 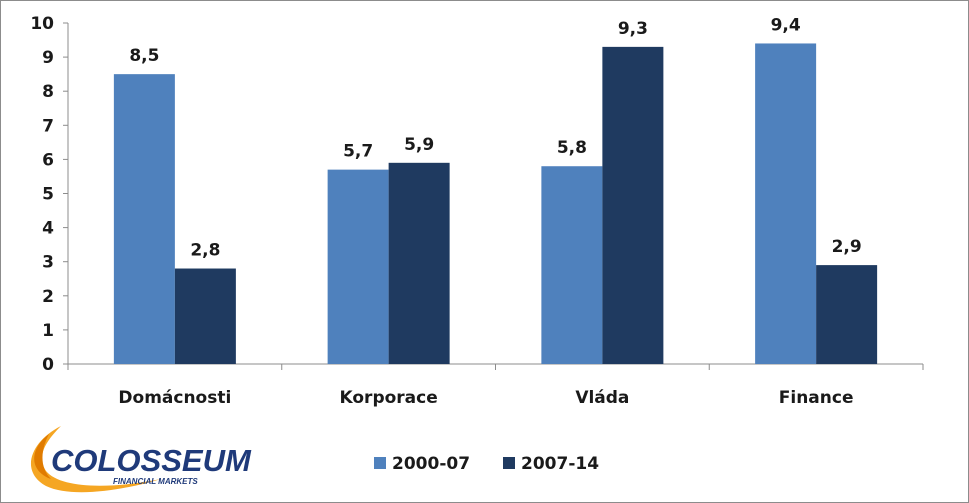 I want to click on y-tick-label: 3, so click(x=48, y=263).